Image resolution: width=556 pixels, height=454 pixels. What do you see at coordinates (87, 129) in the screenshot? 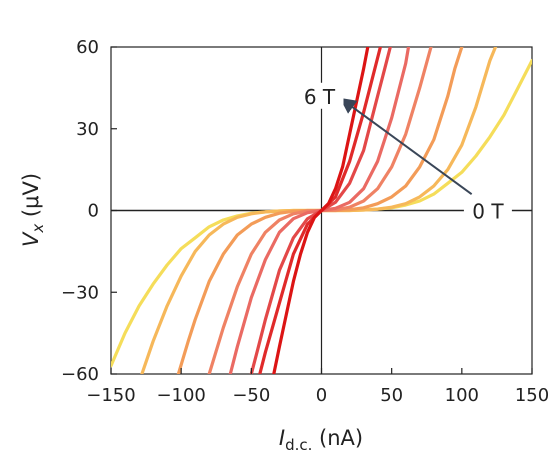
I see `y-tick-label: 30` at bounding box center [87, 129].